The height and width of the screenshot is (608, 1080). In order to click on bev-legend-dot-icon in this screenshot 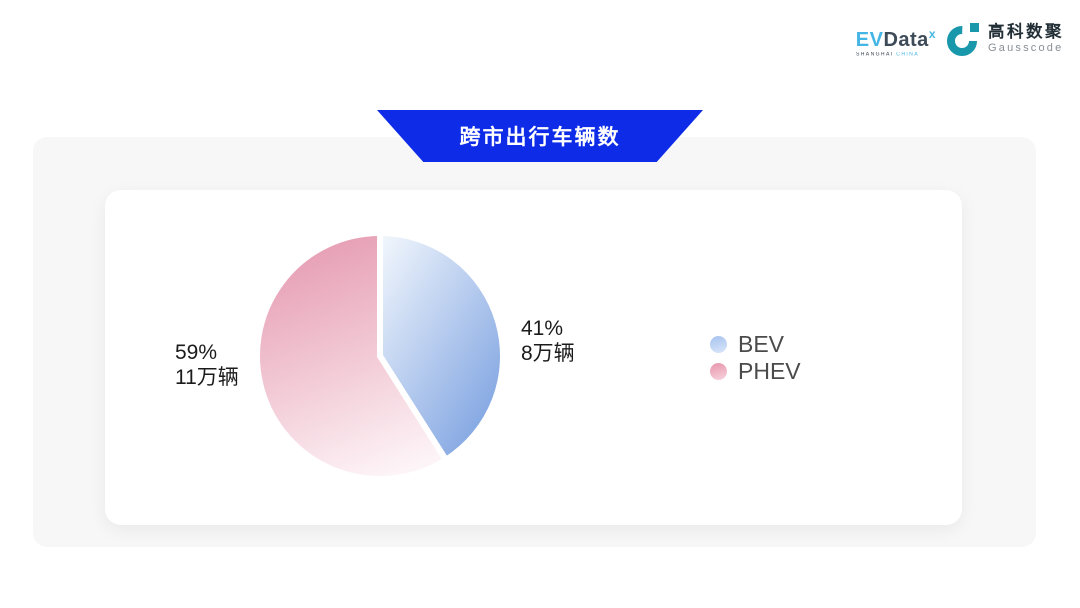, I will do `click(718, 344)`.